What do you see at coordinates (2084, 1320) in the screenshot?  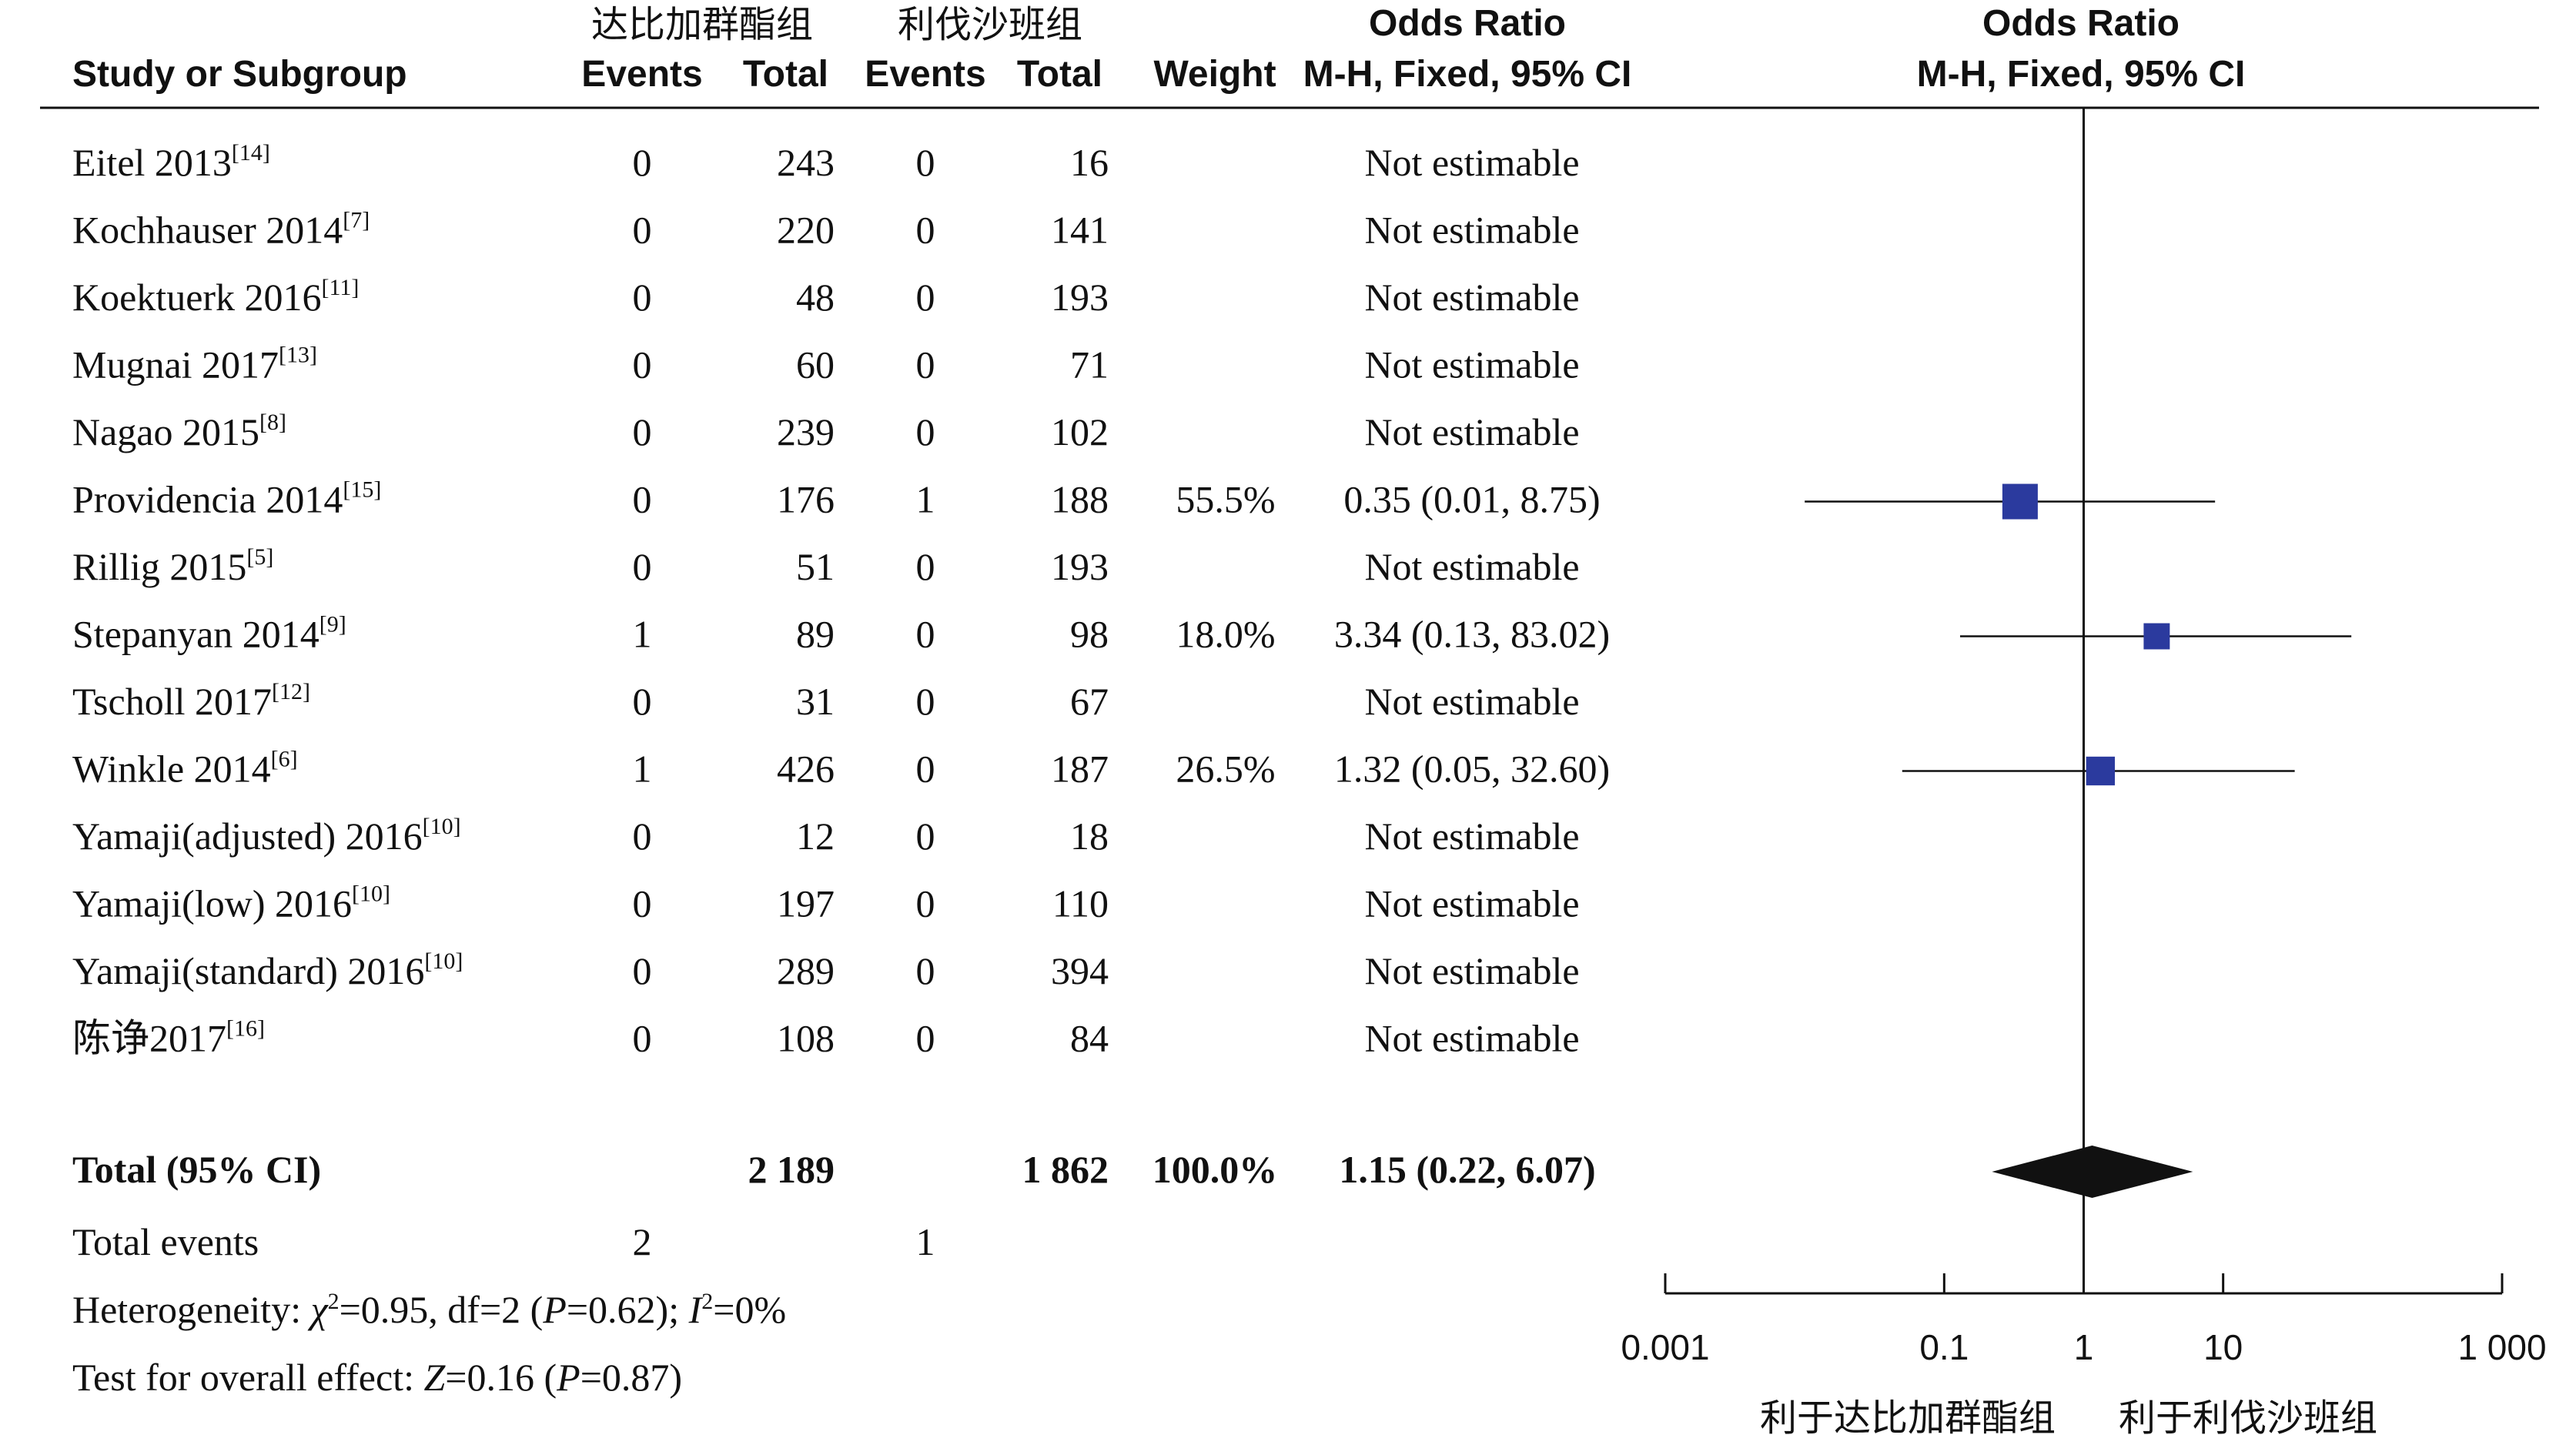 I see `x-axis: 0.001 0.1 1 10 1 000` at bounding box center [2084, 1320].